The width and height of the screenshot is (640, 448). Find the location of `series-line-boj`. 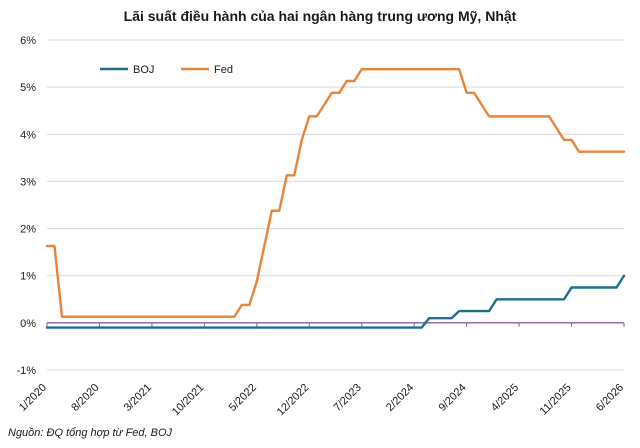

series-line-boj is located at coordinates (335, 301).